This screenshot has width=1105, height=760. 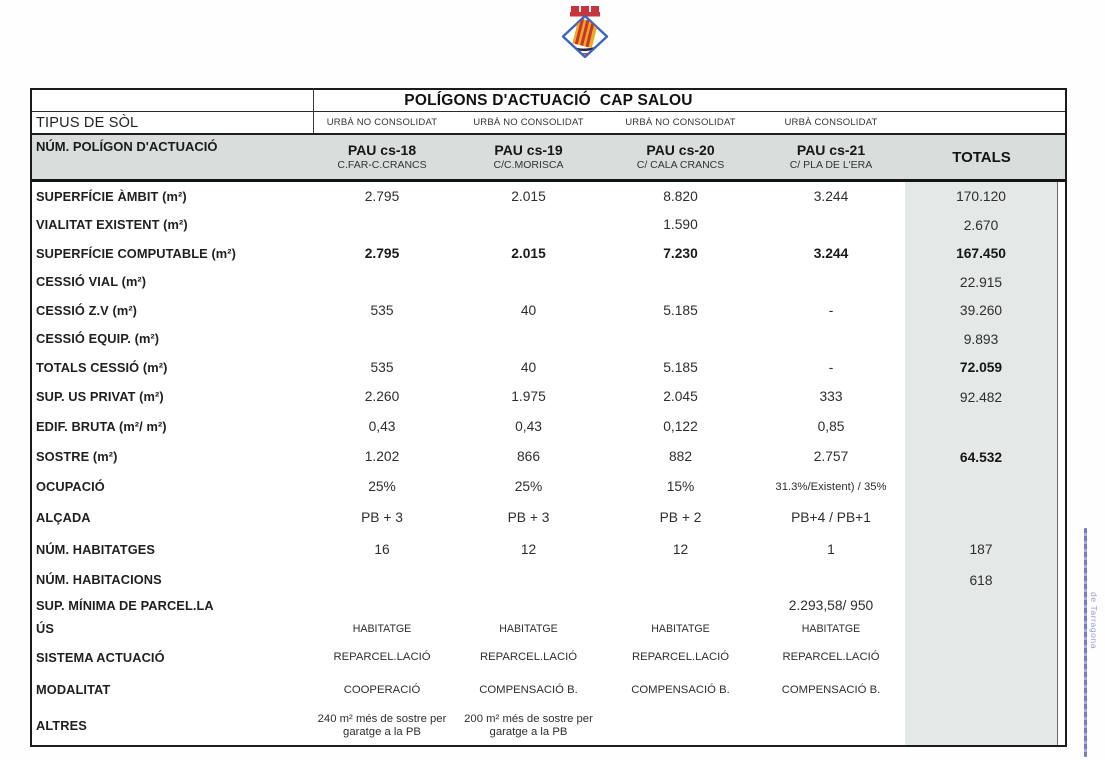 What do you see at coordinates (831, 518) in the screenshot?
I see `cell-value: PB+4 / PB+1` at bounding box center [831, 518].